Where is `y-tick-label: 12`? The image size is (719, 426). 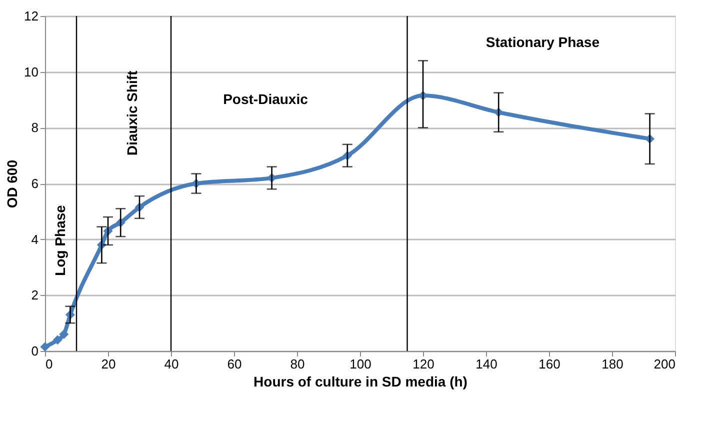
y-tick-label: 12 is located at coordinates (31, 16).